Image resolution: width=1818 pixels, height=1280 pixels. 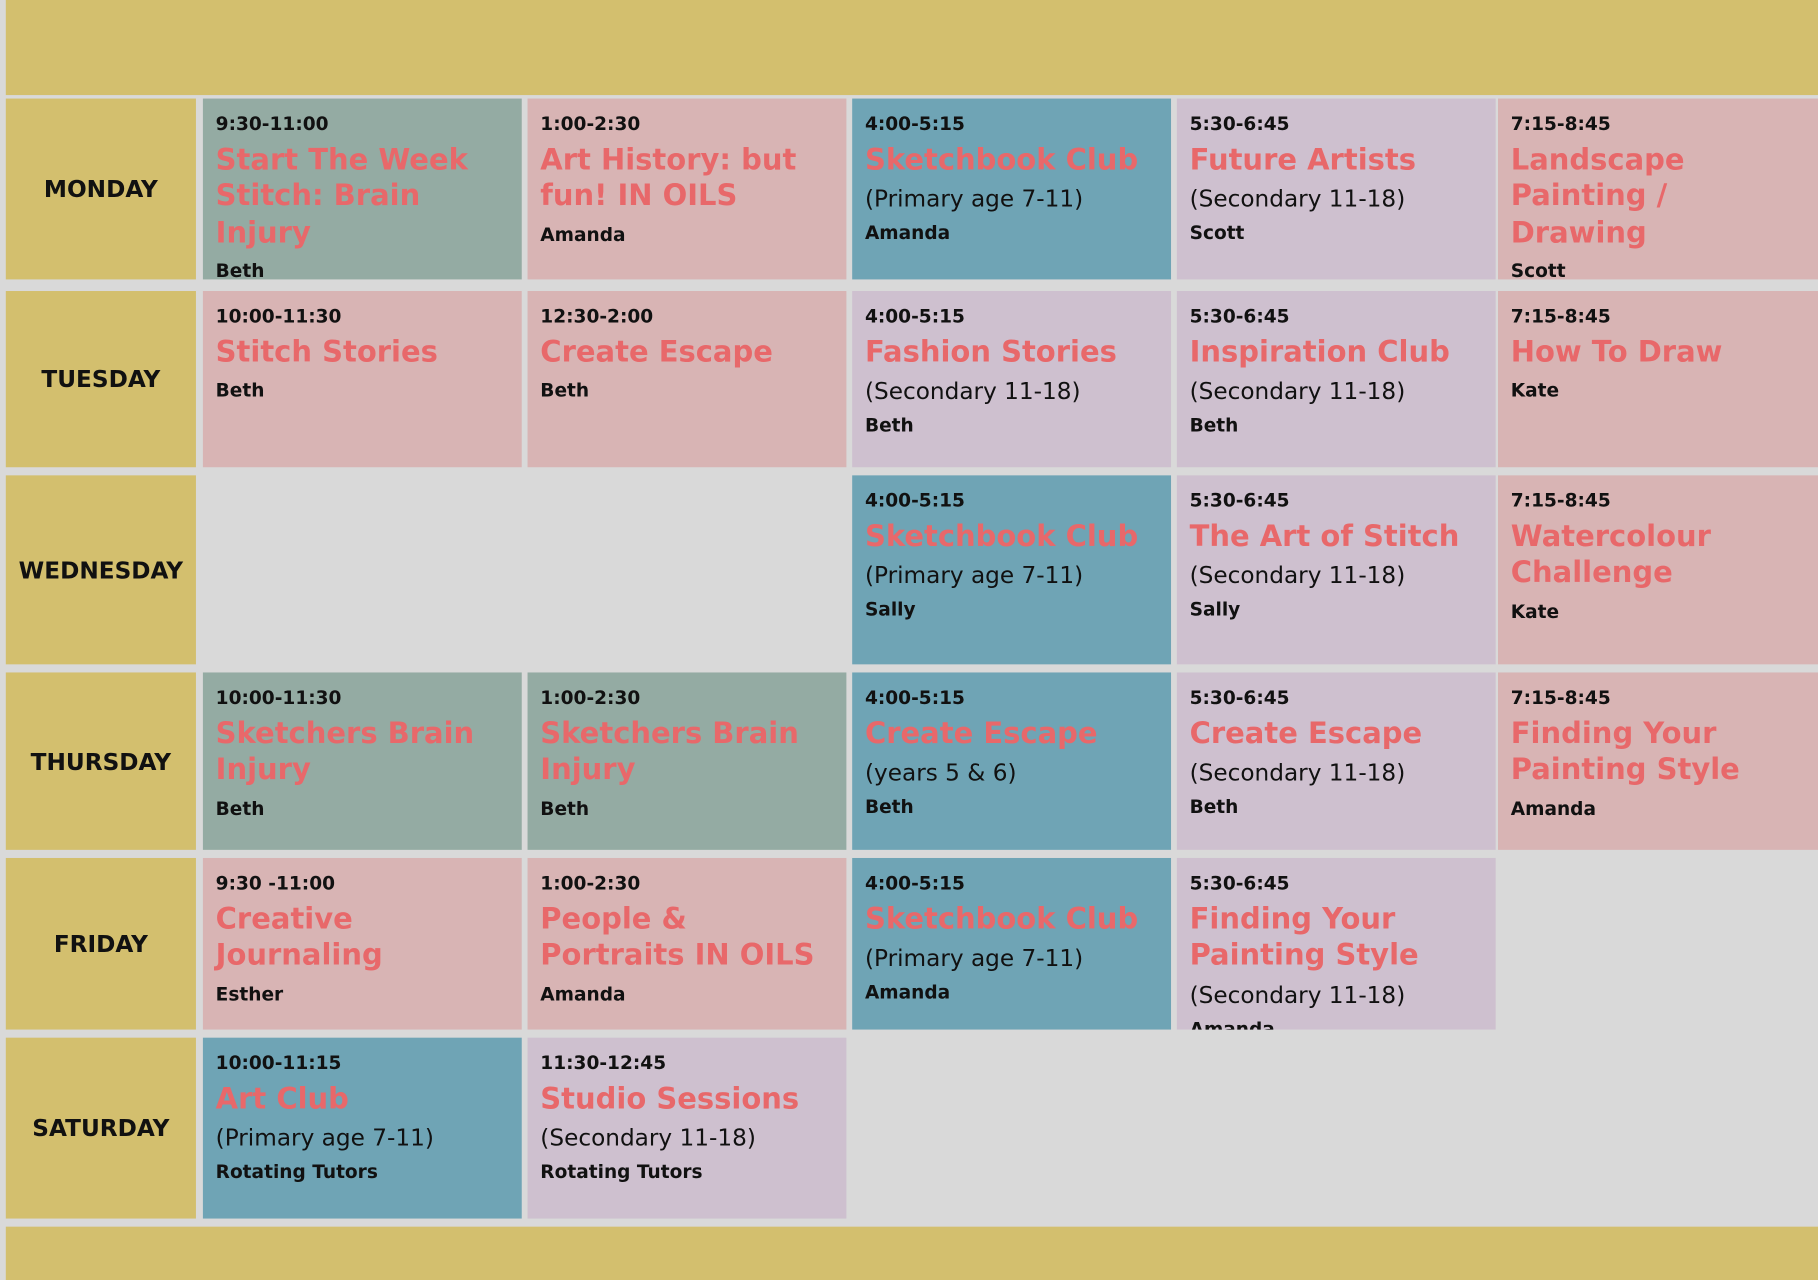 I want to click on day-label: SATURDAY, so click(x=100, y=1128).